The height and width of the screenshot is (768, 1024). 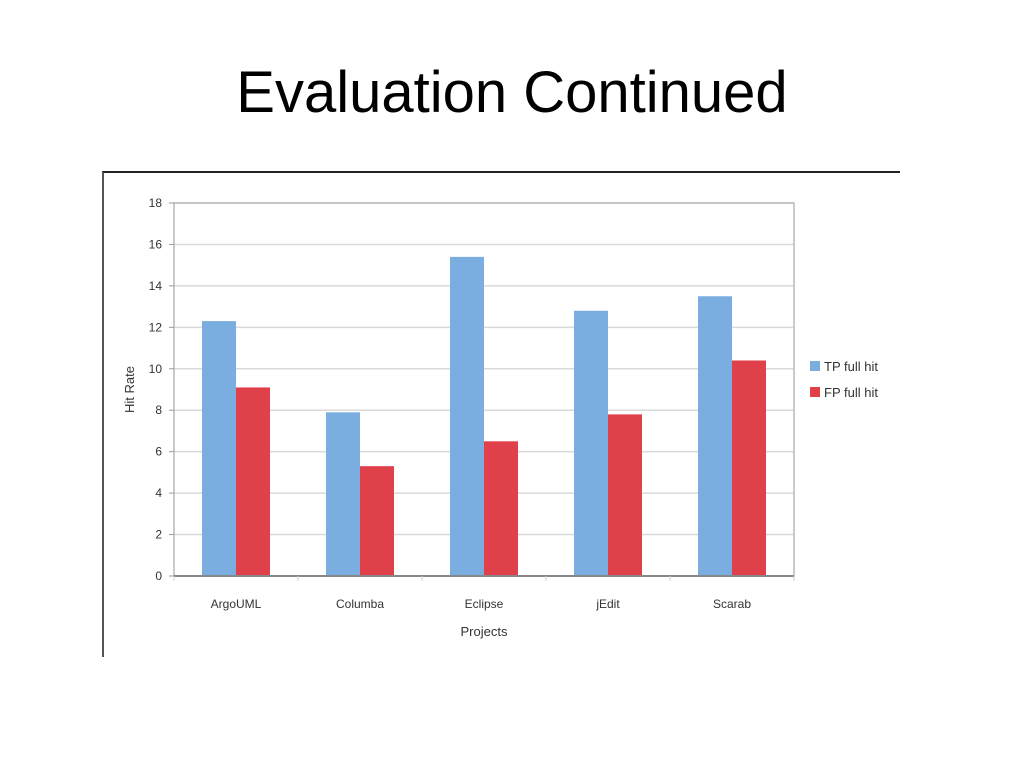 I want to click on bar-tp-full-hit-argouml, so click(x=219, y=448).